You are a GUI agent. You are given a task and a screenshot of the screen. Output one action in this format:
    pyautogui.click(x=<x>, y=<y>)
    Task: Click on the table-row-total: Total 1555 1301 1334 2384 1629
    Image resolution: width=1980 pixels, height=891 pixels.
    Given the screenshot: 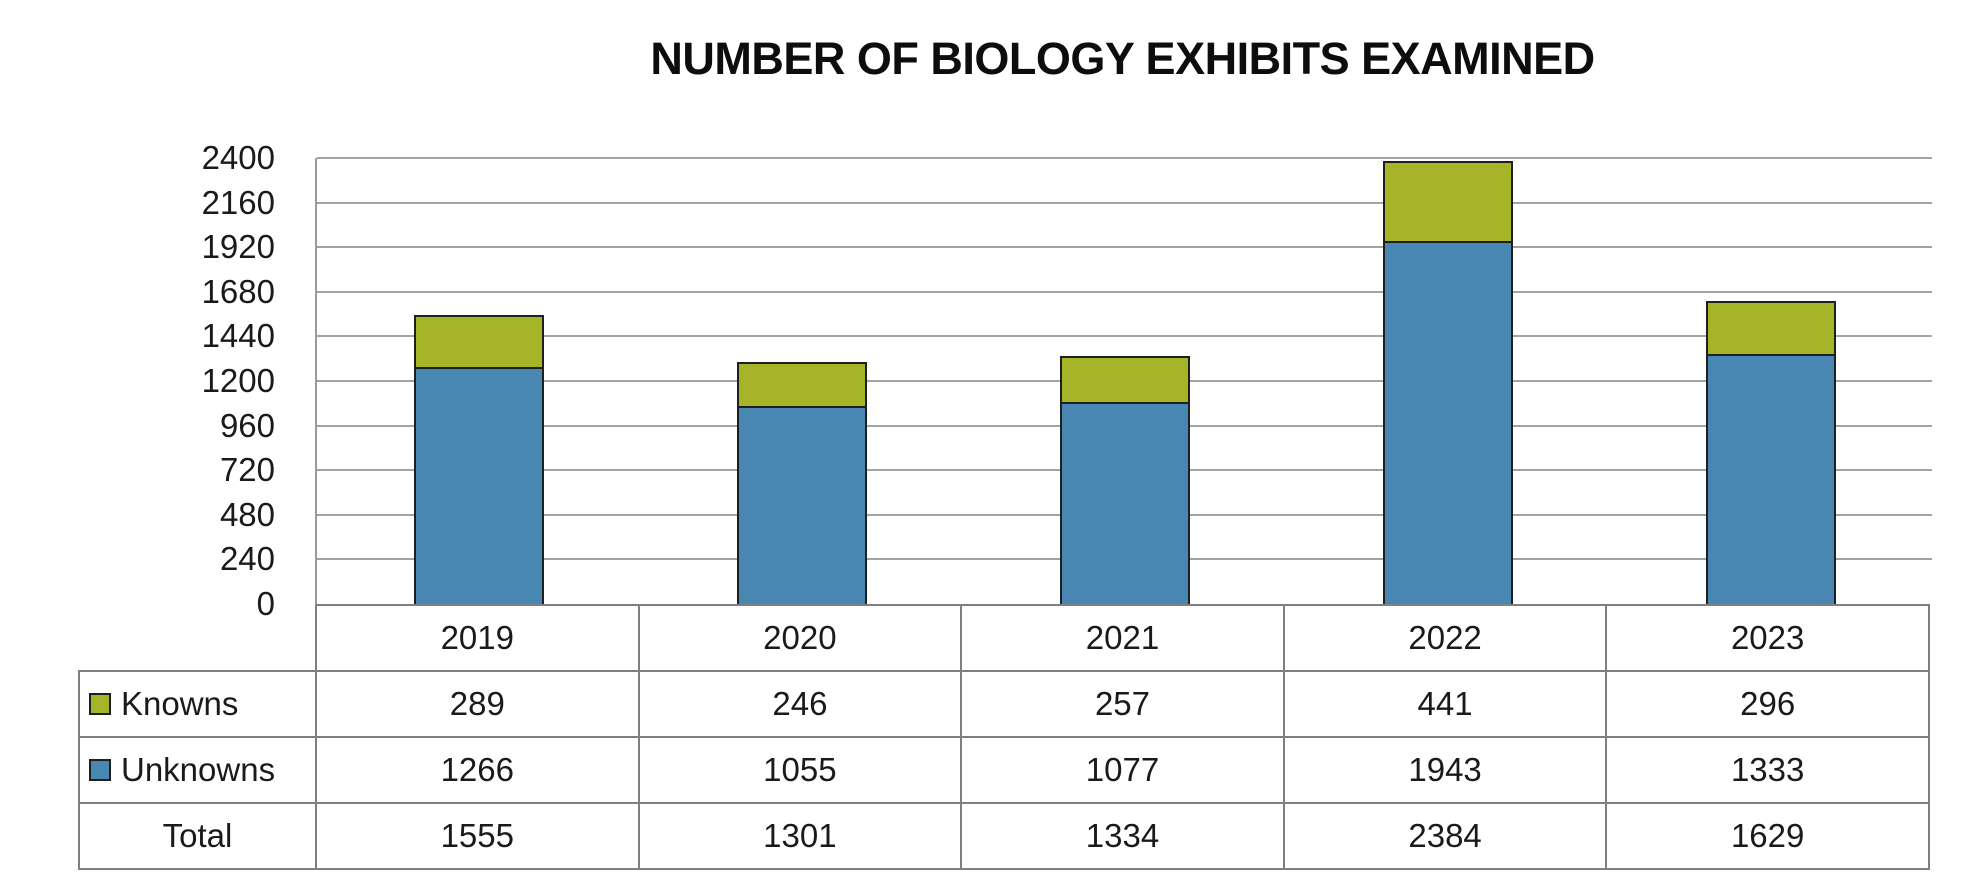 What is the action you would take?
    pyautogui.click(x=1005, y=837)
    